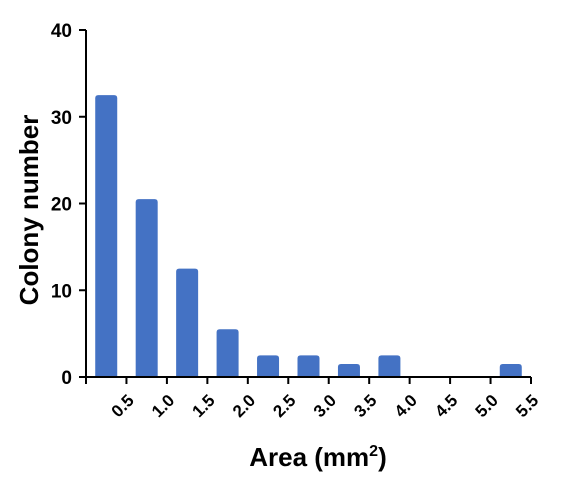 The image size is (585, 477). Describe the element at coordinates (527, 406) in the screenshot. I see `x-tick-label: 5.5` at that location.